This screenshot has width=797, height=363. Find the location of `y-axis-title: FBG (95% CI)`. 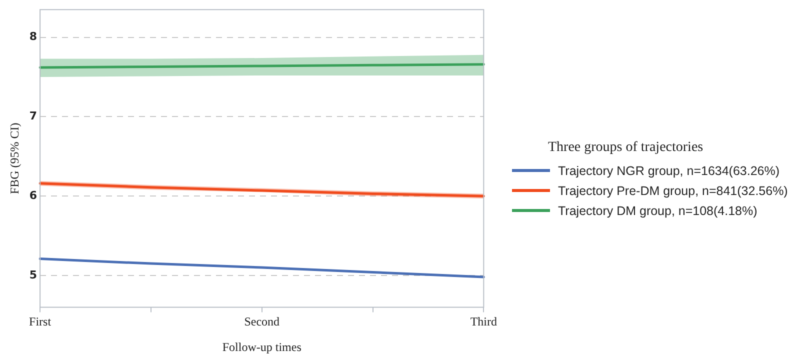

y-axis-title: FBG (95% CI) is located at coordinates (14, 158).